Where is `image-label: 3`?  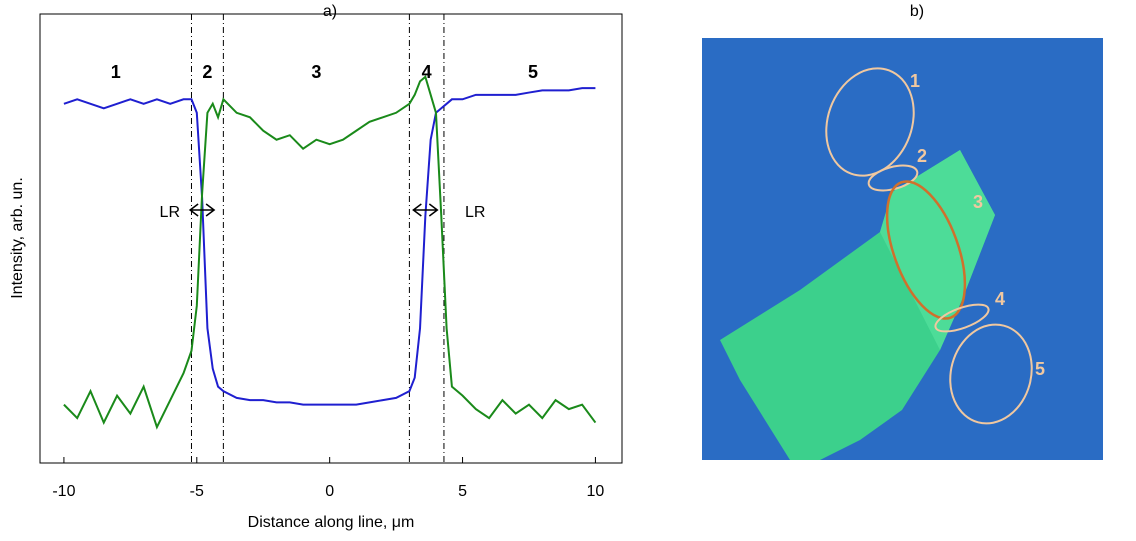 image-label: 3 is located at coordinates (978, 202).